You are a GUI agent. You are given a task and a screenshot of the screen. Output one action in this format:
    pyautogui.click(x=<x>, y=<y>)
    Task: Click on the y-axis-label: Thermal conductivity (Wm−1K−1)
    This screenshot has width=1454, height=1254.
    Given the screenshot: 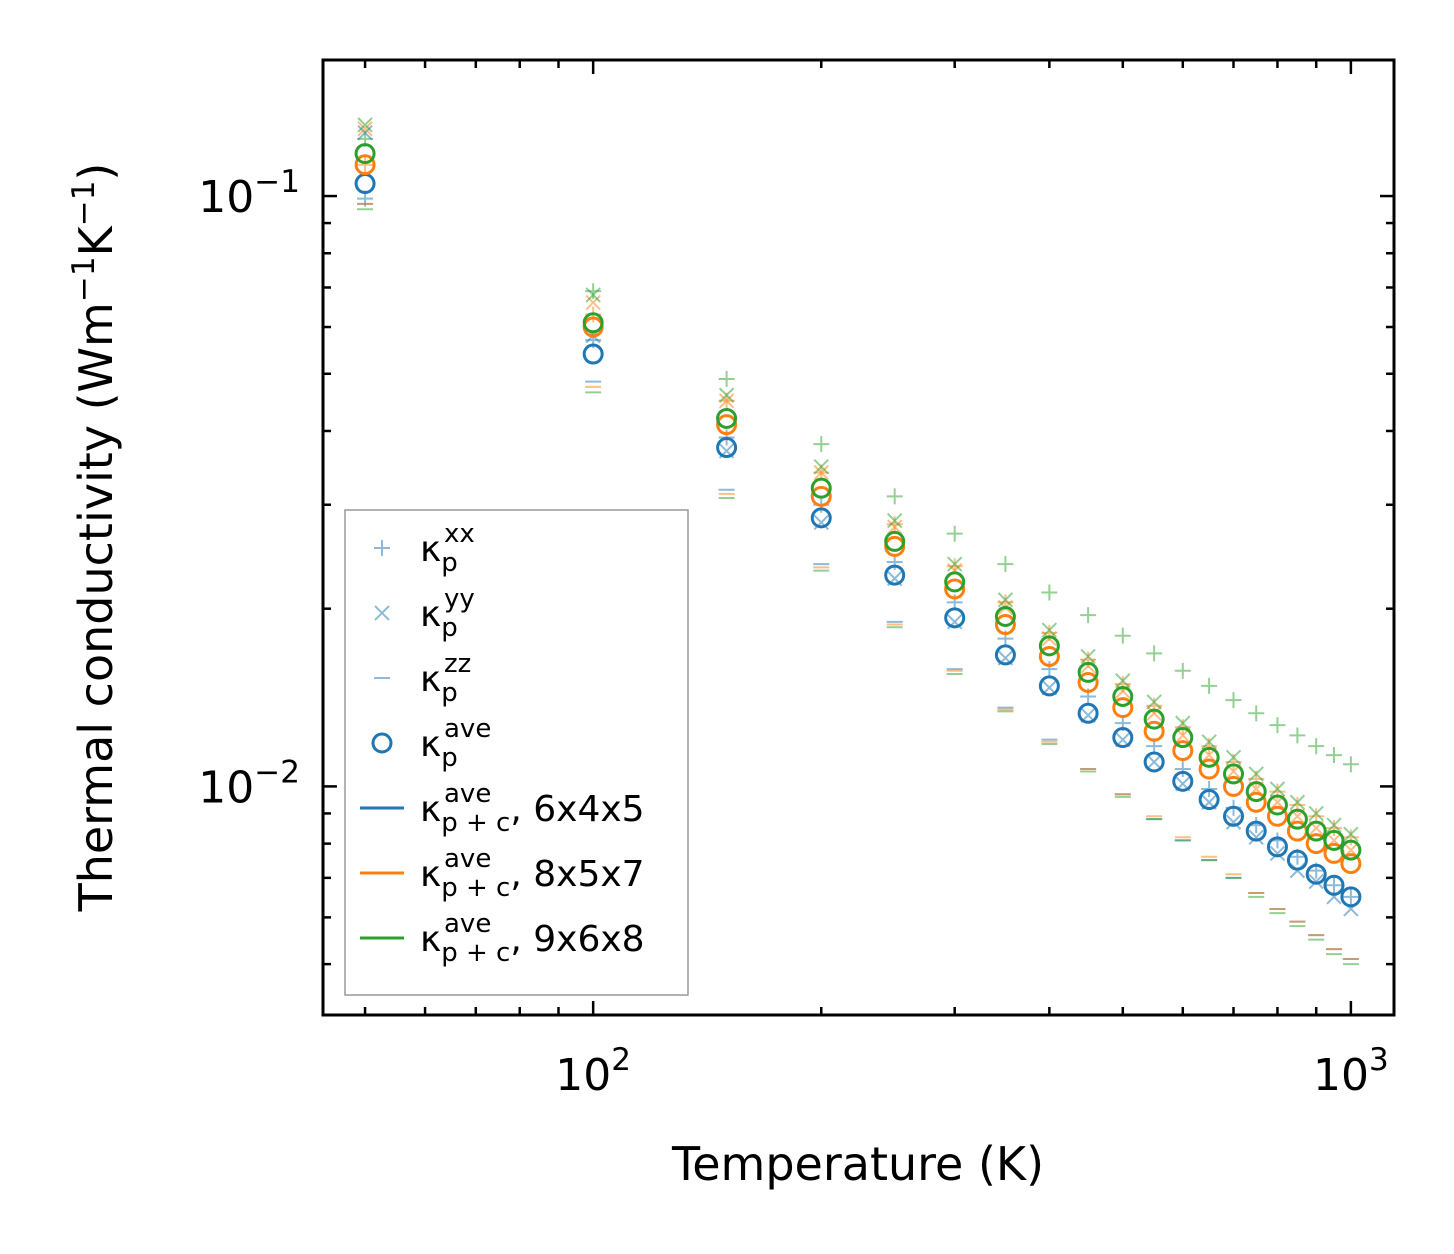 What is the action you would take?
    pyautogui.click(x=94, y=538)
    